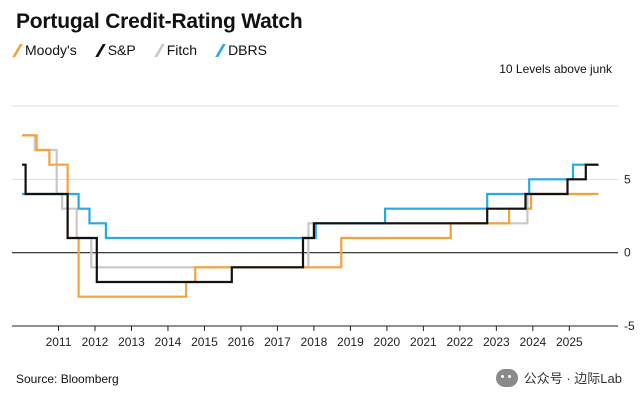 The height and width of the screenshot is (406, 640). Describe the element at coordinates (95, 342) in the screenshot. I see `x-tick-label: 2012` at that location.